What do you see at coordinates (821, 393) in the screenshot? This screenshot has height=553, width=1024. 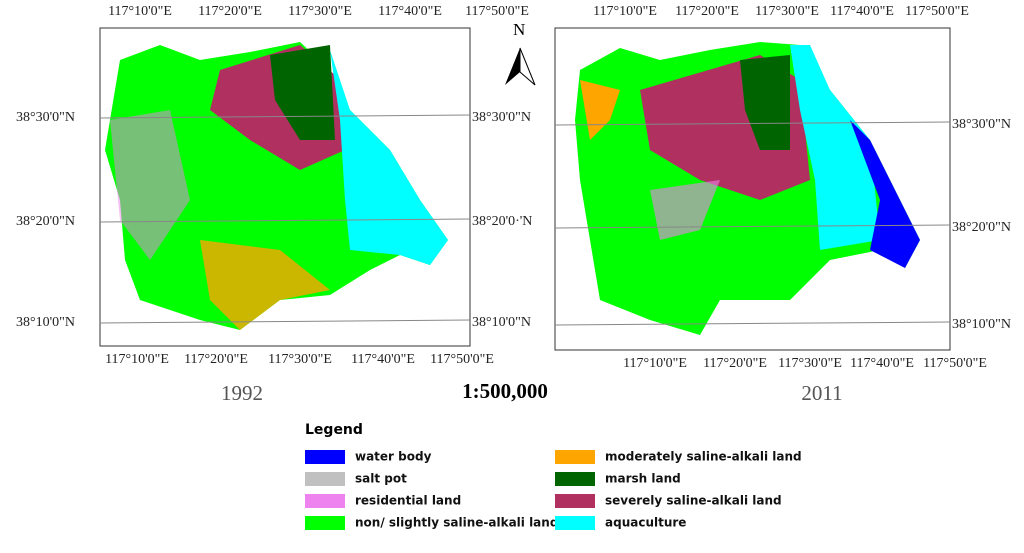 I see `year-label: 2011` at bounding box center [821, 393].